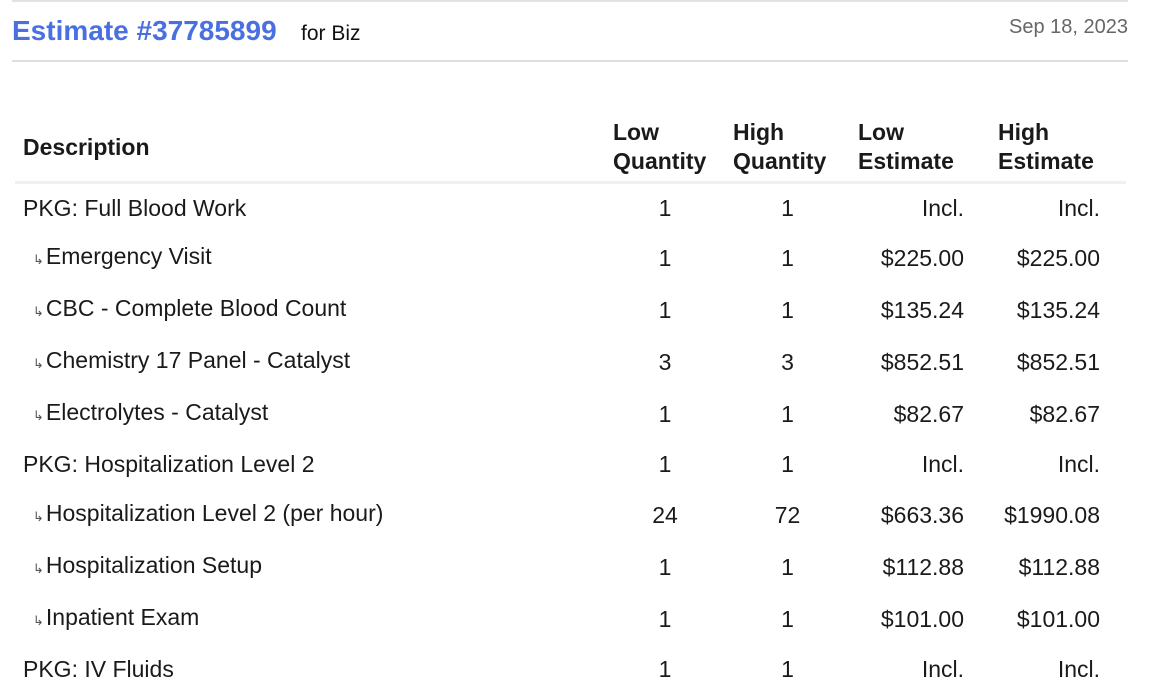  I want to click on package-row: PKG: IV Fluids 1 1 Incl. Incl., so click(570, 669).